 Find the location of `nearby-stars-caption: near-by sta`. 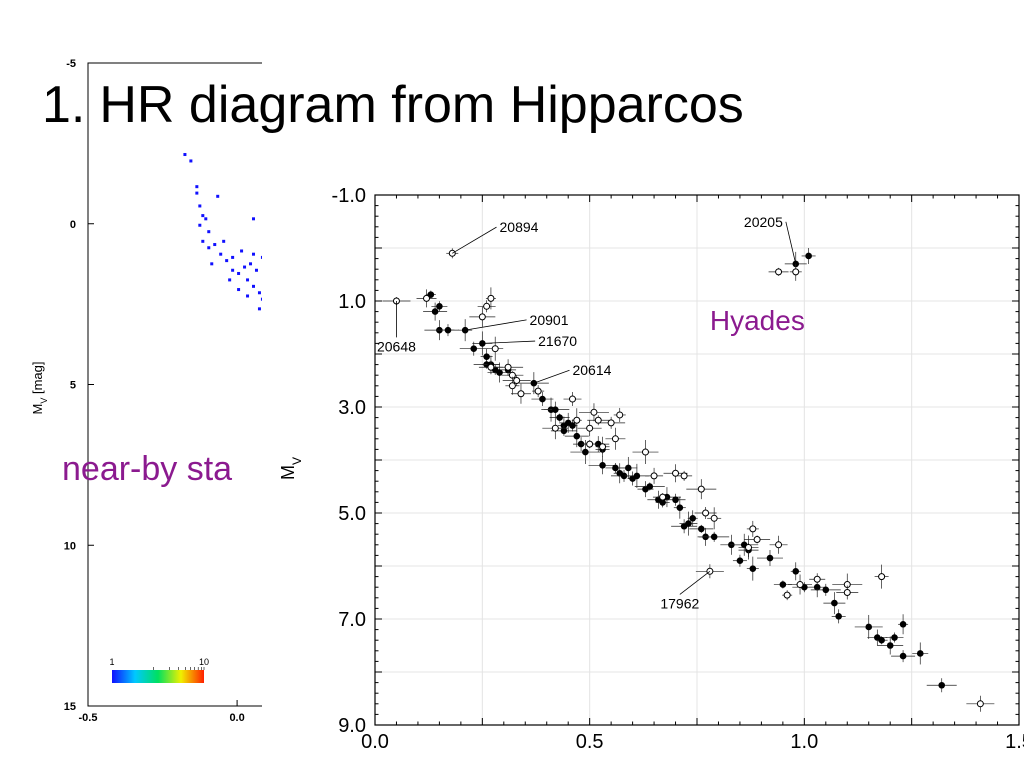

nearby-stars-caption: near-by sta is located at coordinates (147, 469).